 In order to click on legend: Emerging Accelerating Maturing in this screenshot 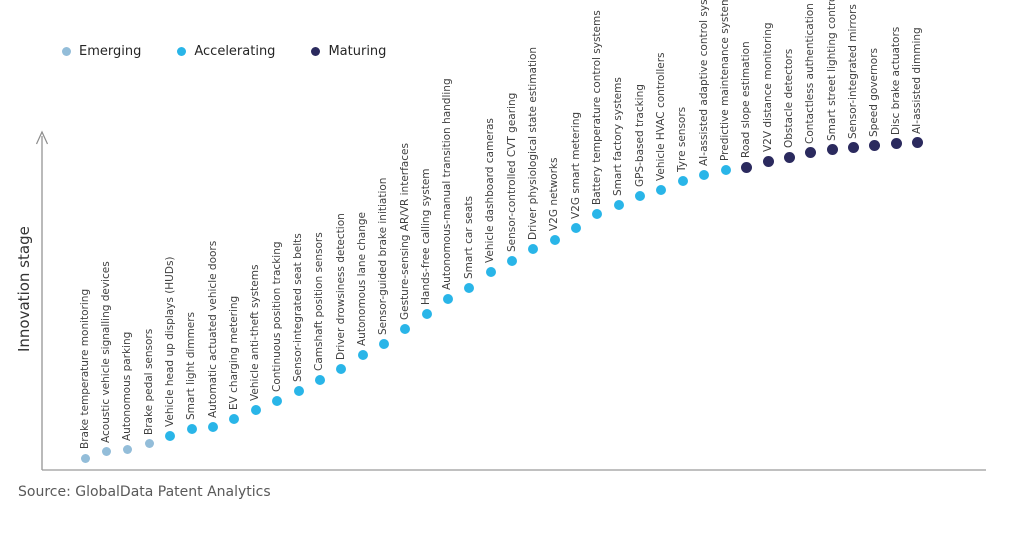, I will do `click(224, 51)`.